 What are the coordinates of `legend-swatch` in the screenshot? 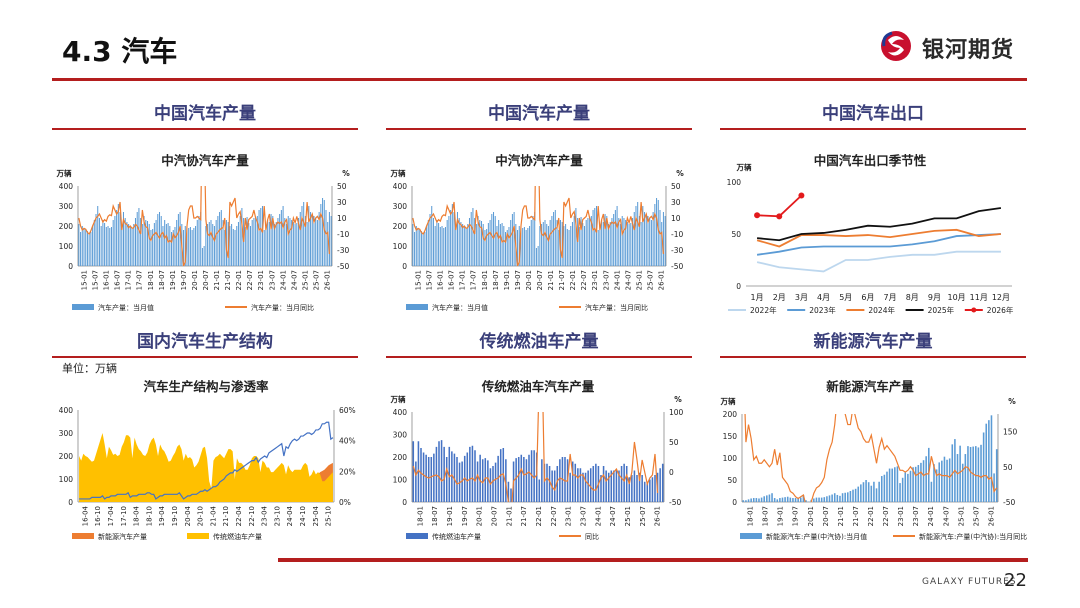 It's located at (198, 536).